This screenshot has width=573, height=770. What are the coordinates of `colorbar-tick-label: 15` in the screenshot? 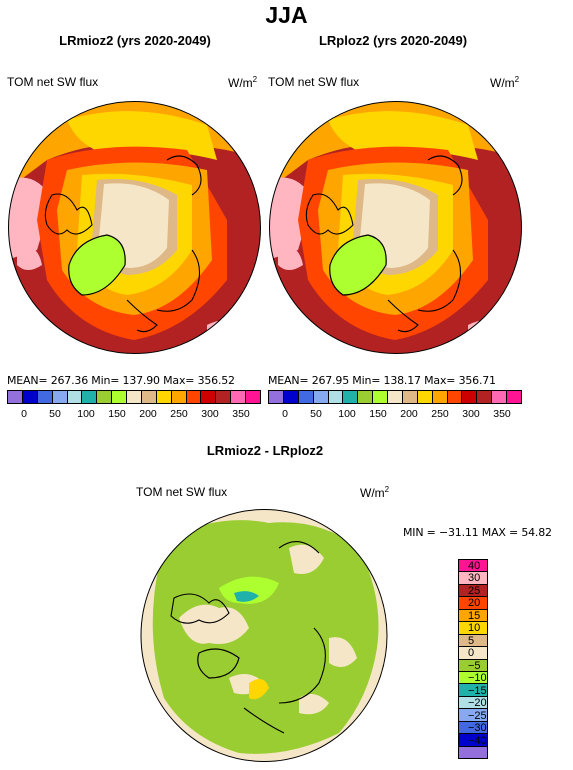 It's located at (474, 615).